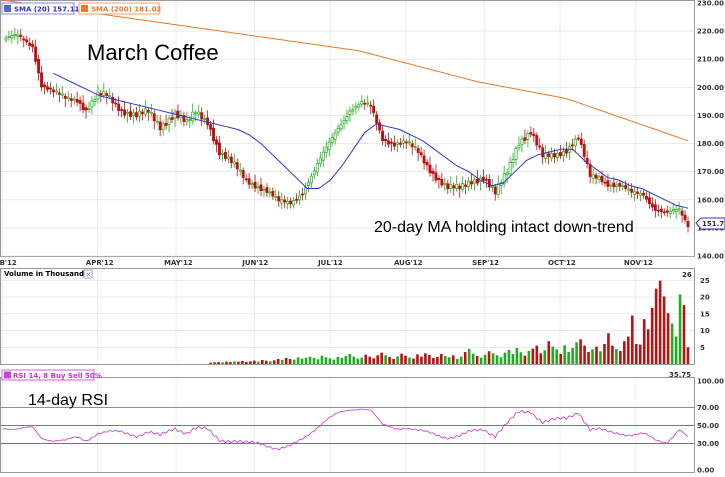 Image resolution: width=725 pixels, height=477 pixels. I want to click on sma20-legend-box, so click(38, 8).